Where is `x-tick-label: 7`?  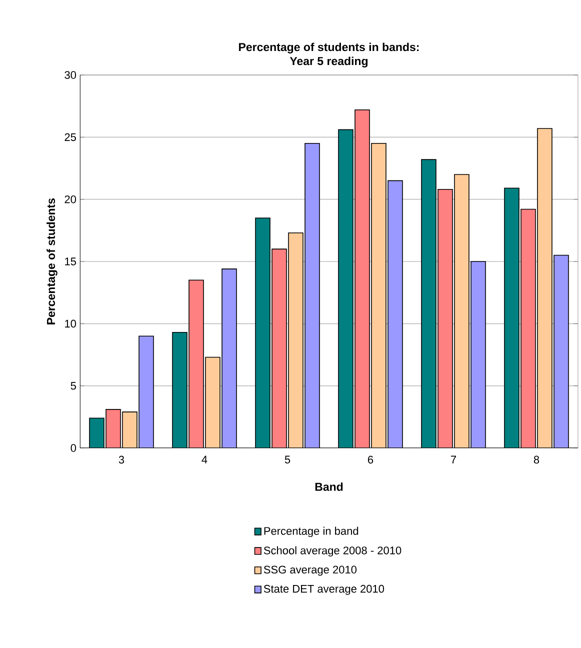
x-tick-label: 7 is located at coordinates (453, 460).